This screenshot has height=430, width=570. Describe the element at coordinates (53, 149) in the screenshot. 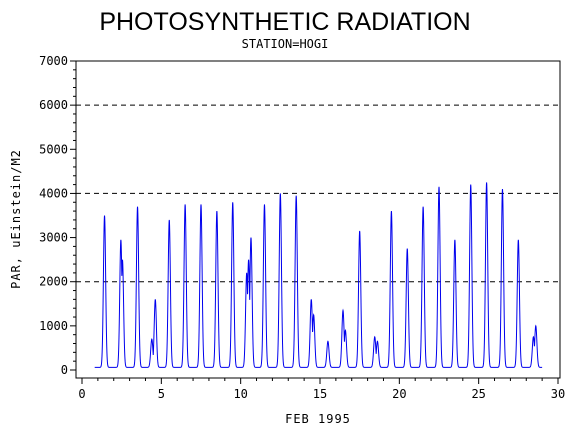

I see `y-tick-label: 5000` at that location.